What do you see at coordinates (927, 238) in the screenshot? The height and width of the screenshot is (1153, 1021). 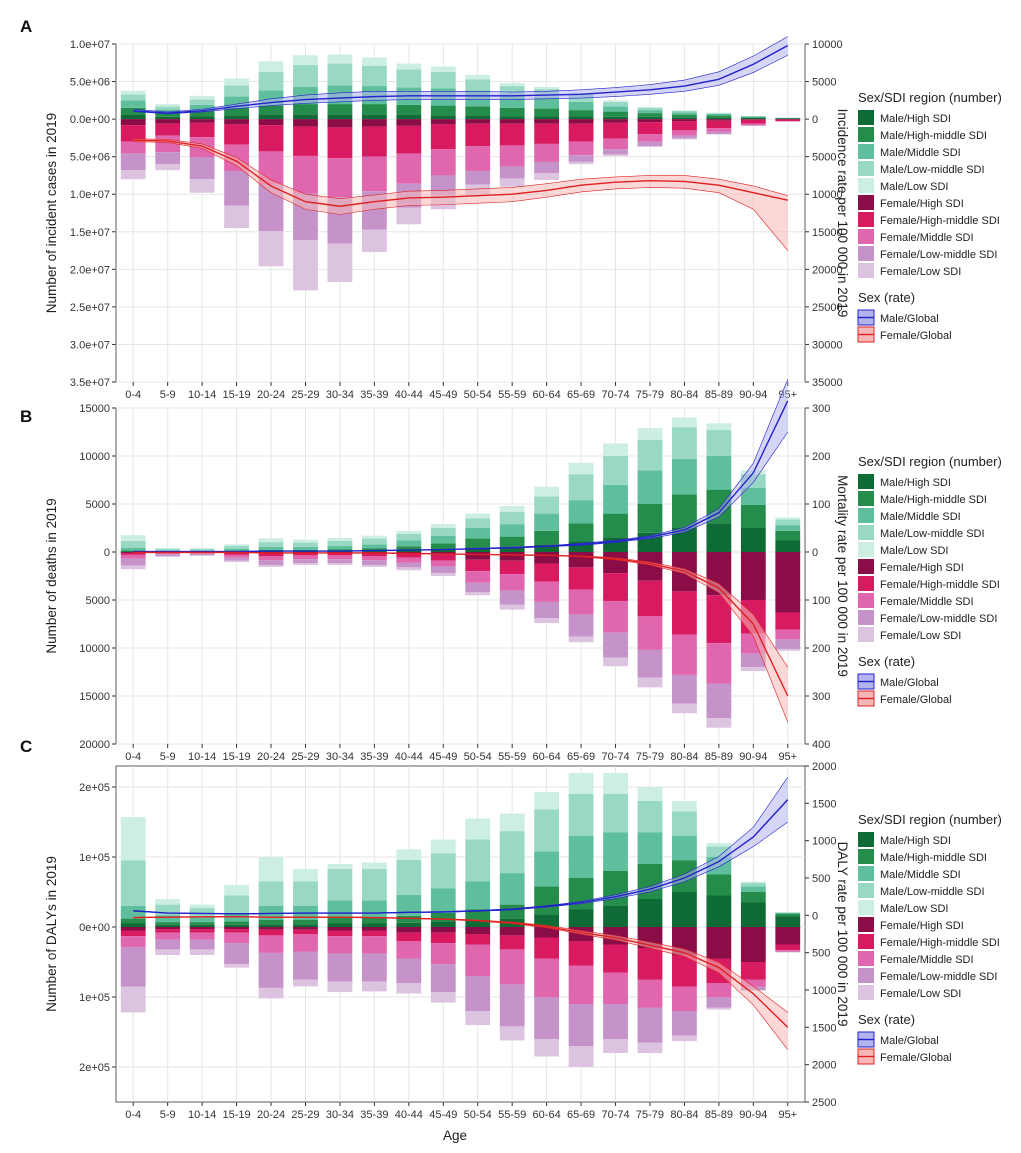 I see `legend-item-label: Female/Middle SDI` at bounding box center [927, 238].